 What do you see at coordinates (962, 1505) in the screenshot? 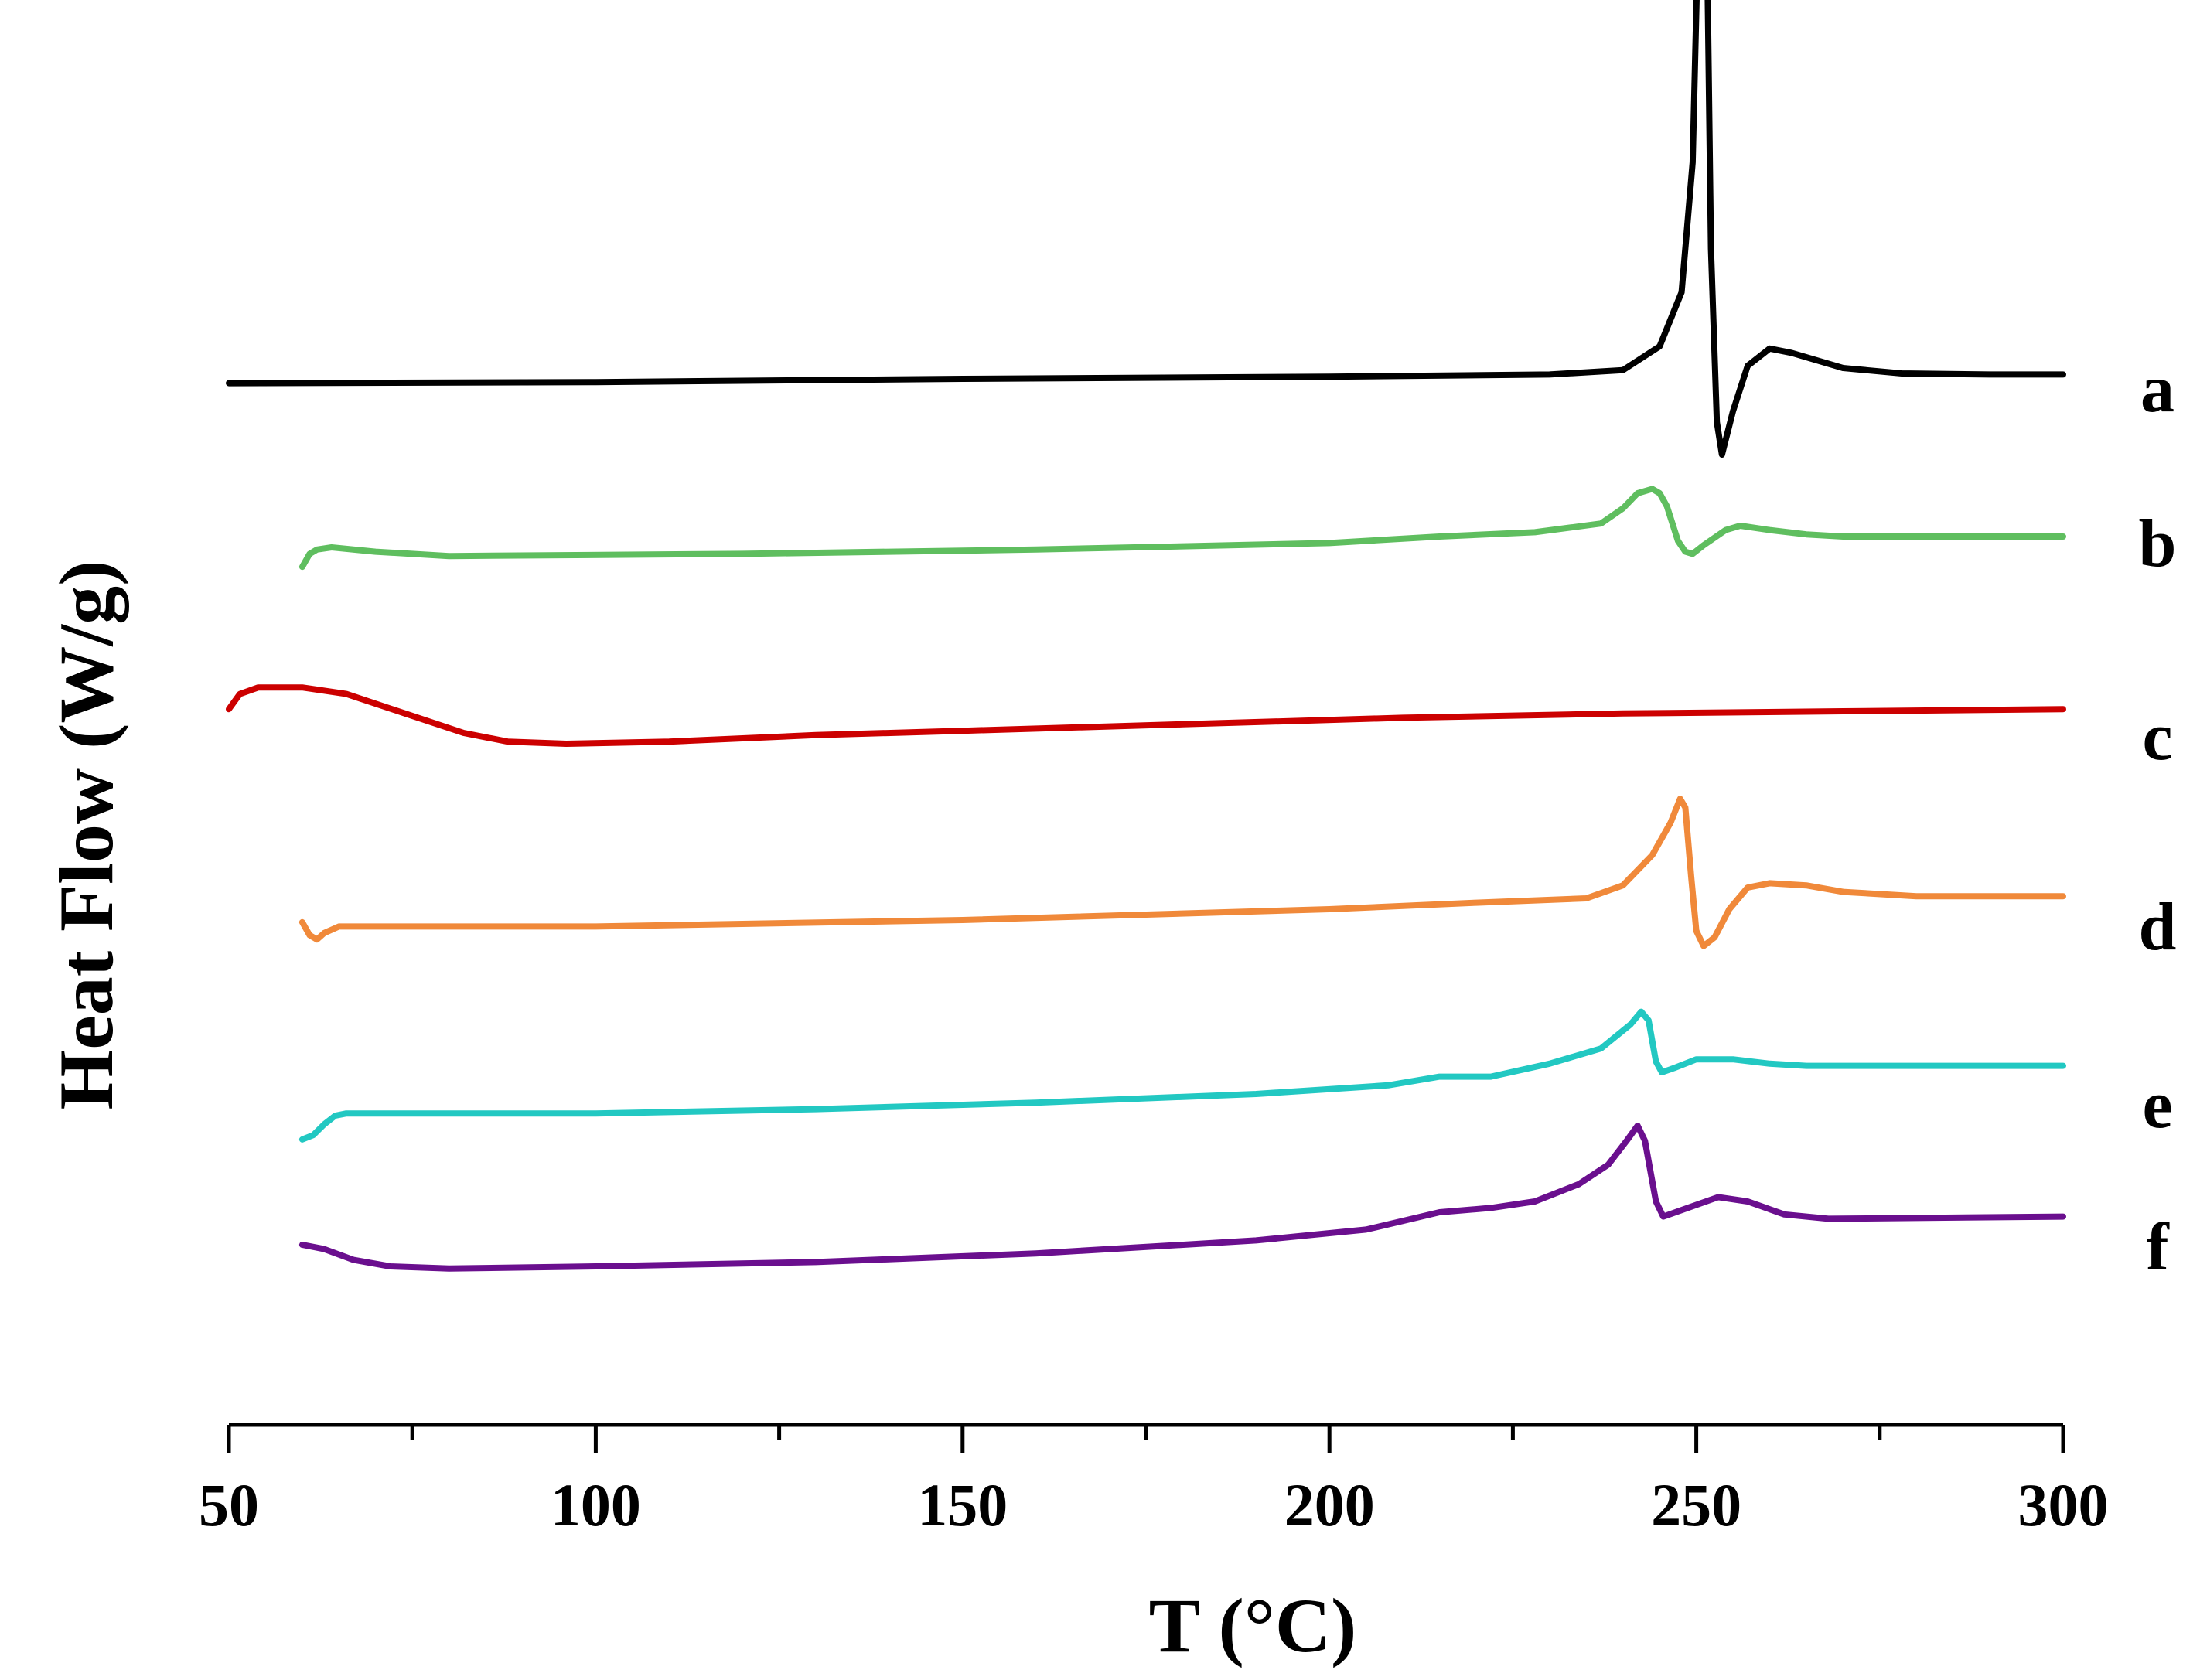
I see `x-tick-label: 150` at bounding box center [962, 1505].